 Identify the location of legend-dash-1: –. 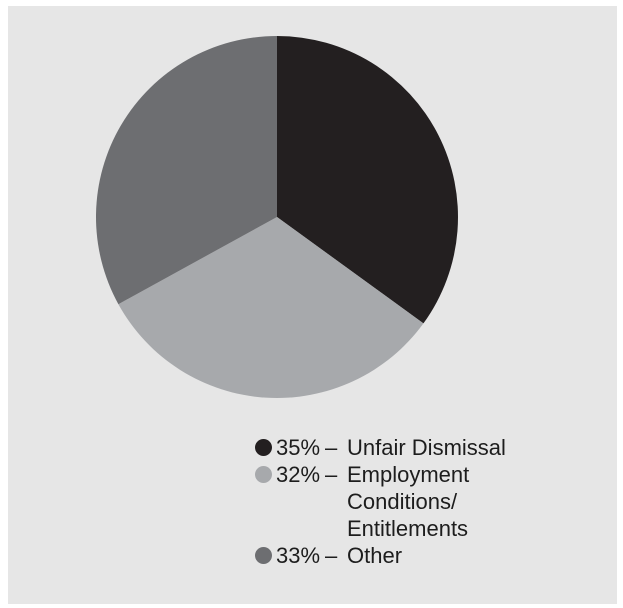
(331, 474).